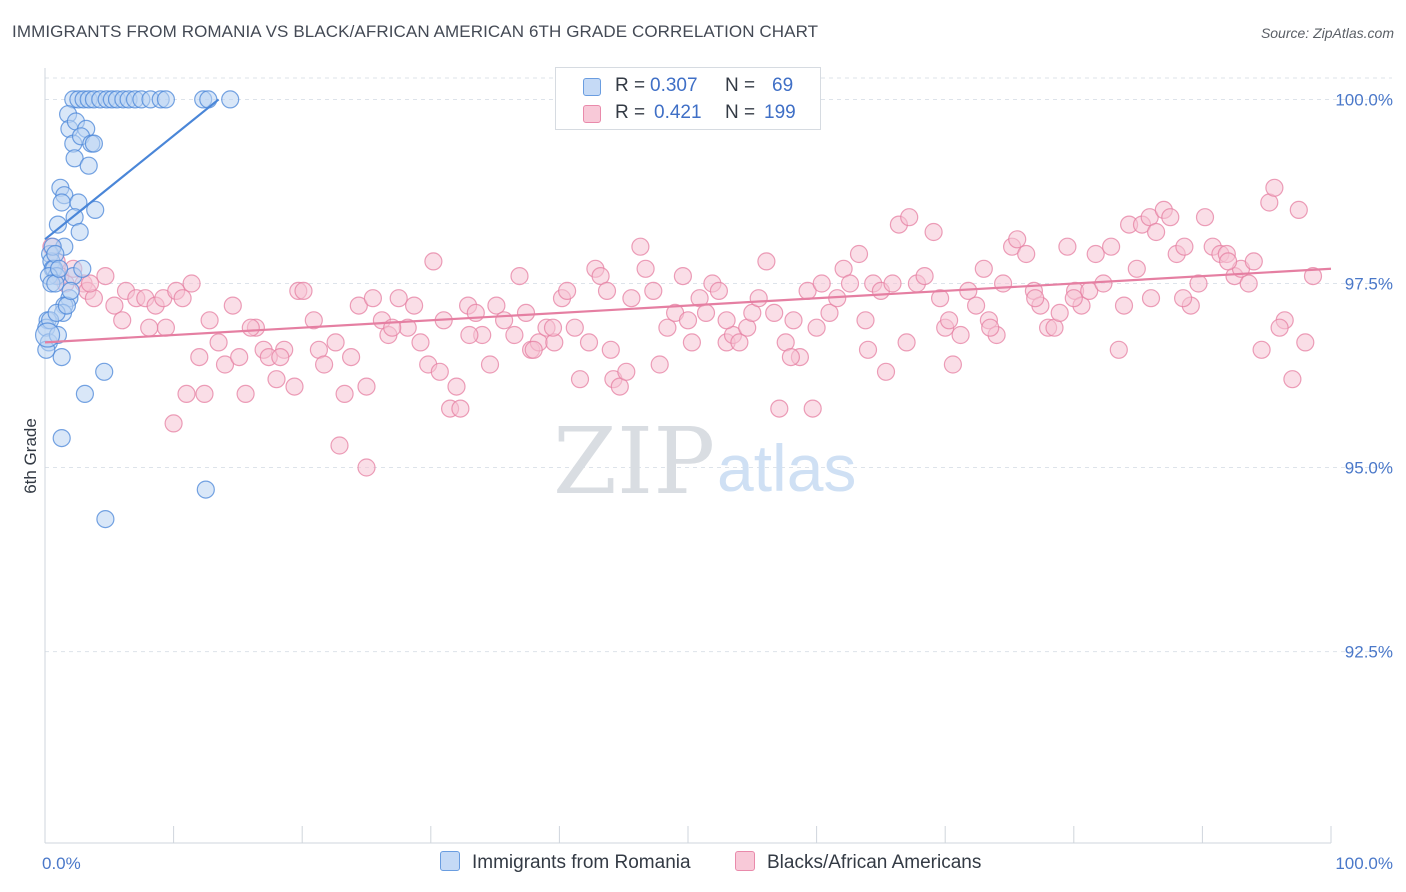  Describe the element at coordinates (61, 863) in the screenshot. I see `x-tick-label-min: 0.0%` at that location.